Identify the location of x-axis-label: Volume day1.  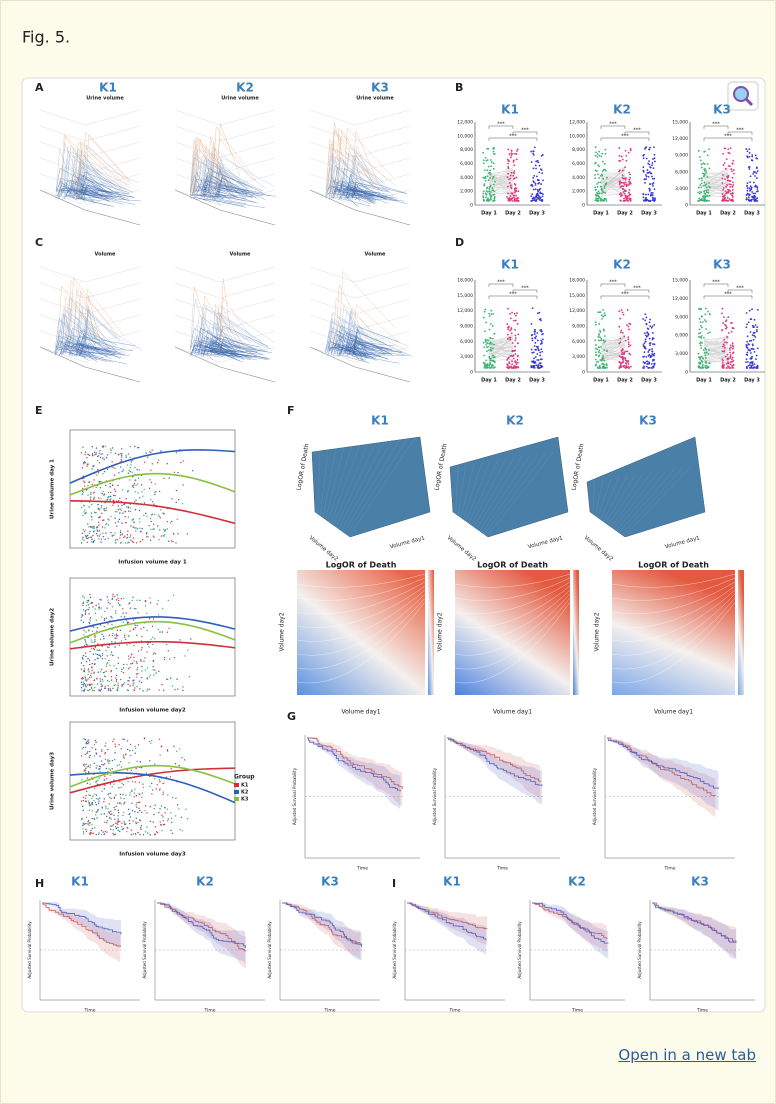
(512, 712).